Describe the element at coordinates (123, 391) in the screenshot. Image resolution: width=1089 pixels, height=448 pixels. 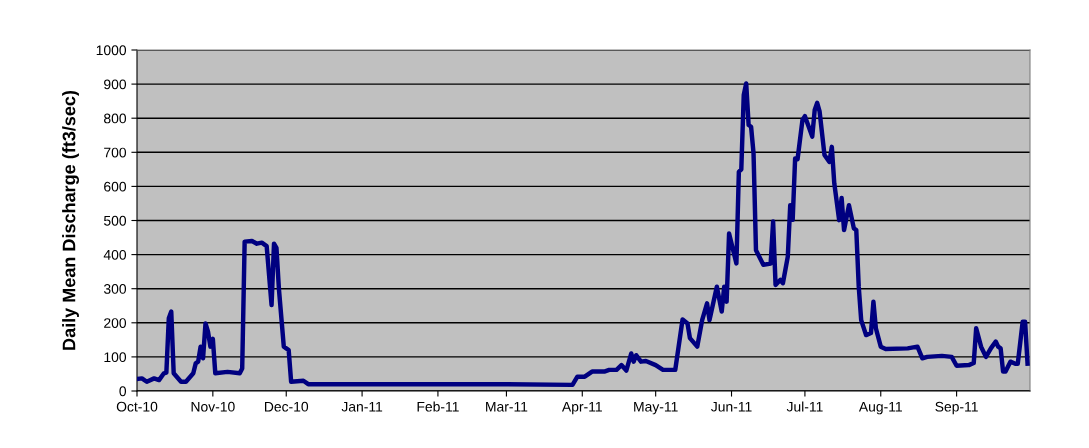
I see `y-tick-label: 0` at that location.